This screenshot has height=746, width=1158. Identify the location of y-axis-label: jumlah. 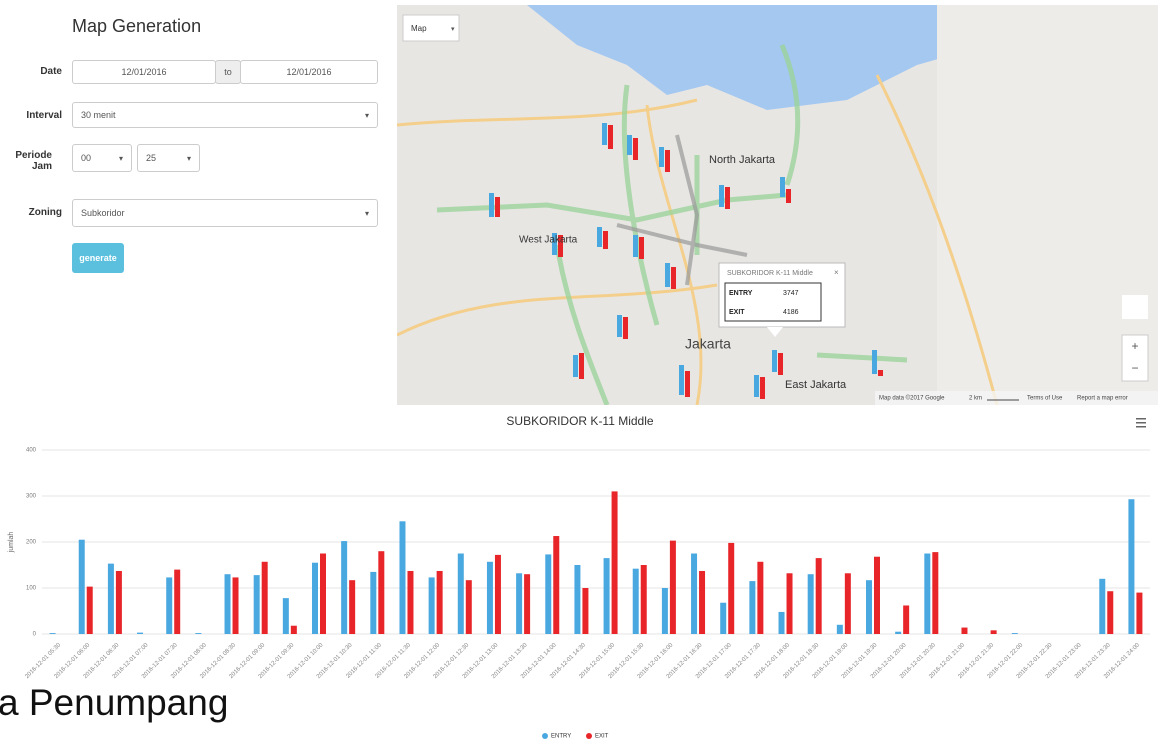
(11, 543).